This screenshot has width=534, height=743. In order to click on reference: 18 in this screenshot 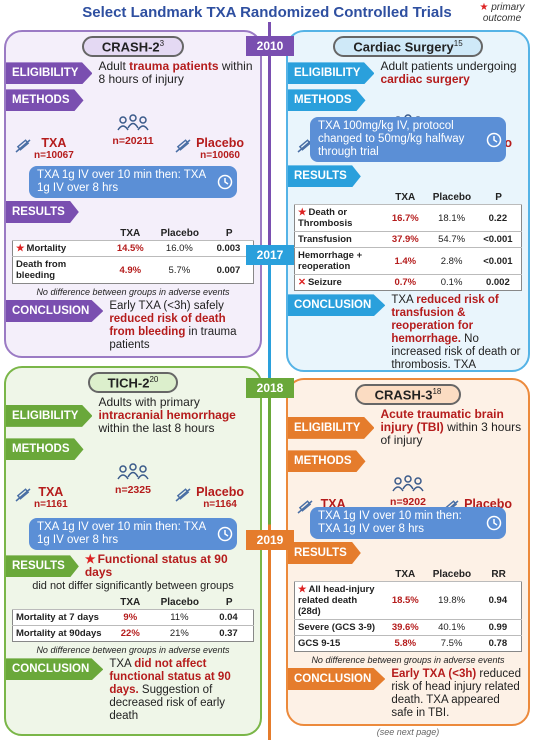, I will do `click(437, 391)`.